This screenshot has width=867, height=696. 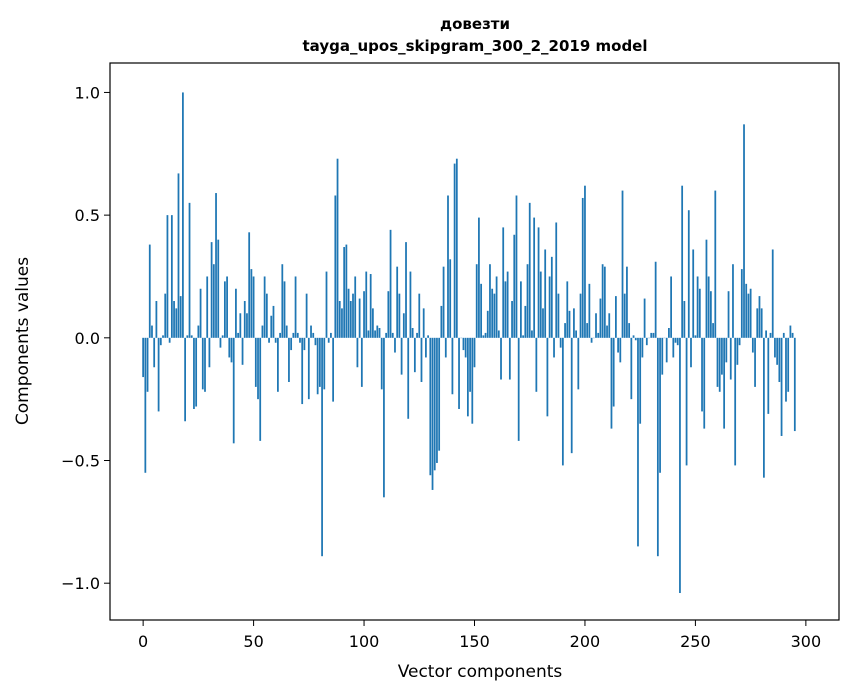 What do you see at coordinates (364, 641) in the screenshot?
I see `x-tick-label: 100` at bounding box center [364, 641].